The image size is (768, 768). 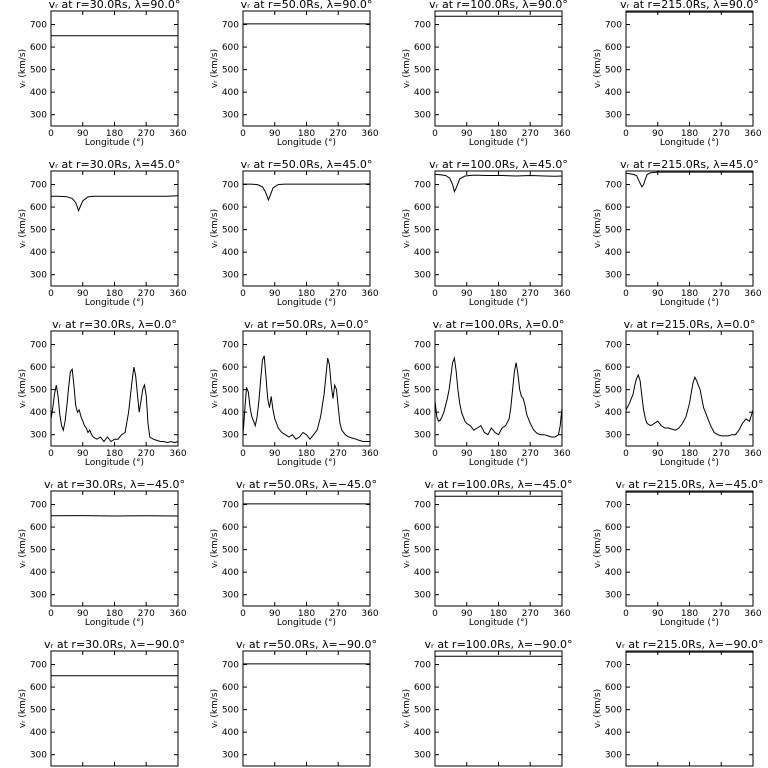 I want to click on panel-title: vᵣ at r=215.0Rs, λ=0.0°, so click(x=690, y=324).